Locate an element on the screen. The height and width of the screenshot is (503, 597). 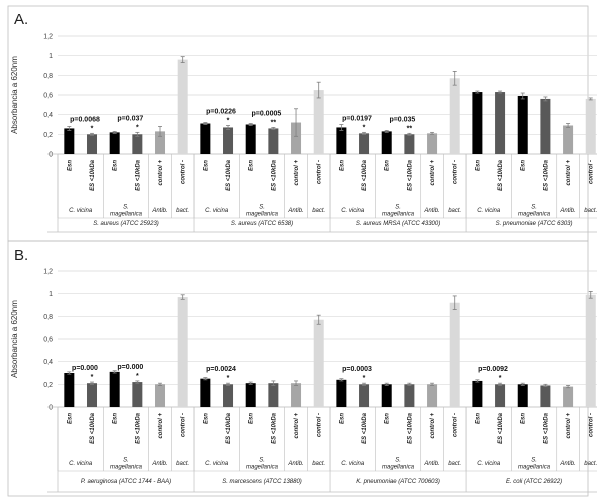
significance-stars: ** is located at coordinates (274, 122).